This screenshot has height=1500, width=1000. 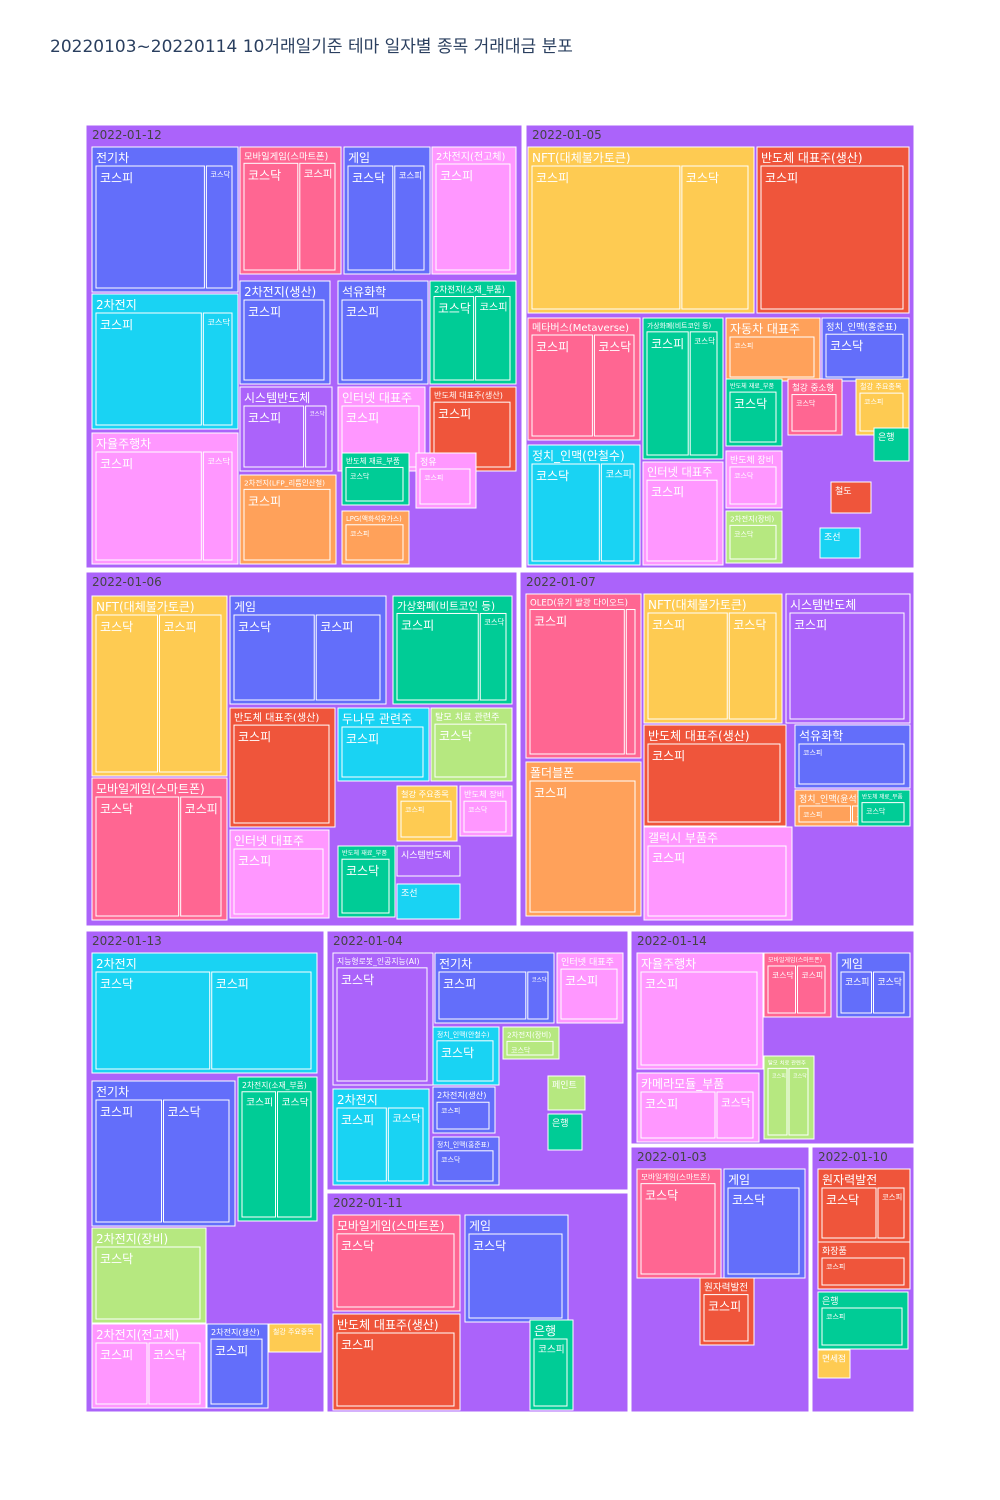 I want to click on theme-tile-시스템반도체: 시스템반도체, so click(x=428, y=861).